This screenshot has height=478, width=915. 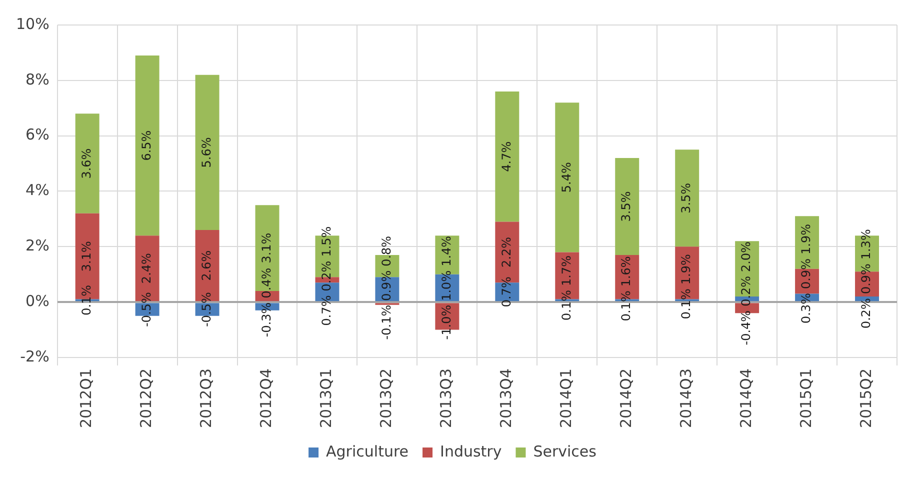 I want to click on data-label: -0.1%, so click(x=386, y=322).